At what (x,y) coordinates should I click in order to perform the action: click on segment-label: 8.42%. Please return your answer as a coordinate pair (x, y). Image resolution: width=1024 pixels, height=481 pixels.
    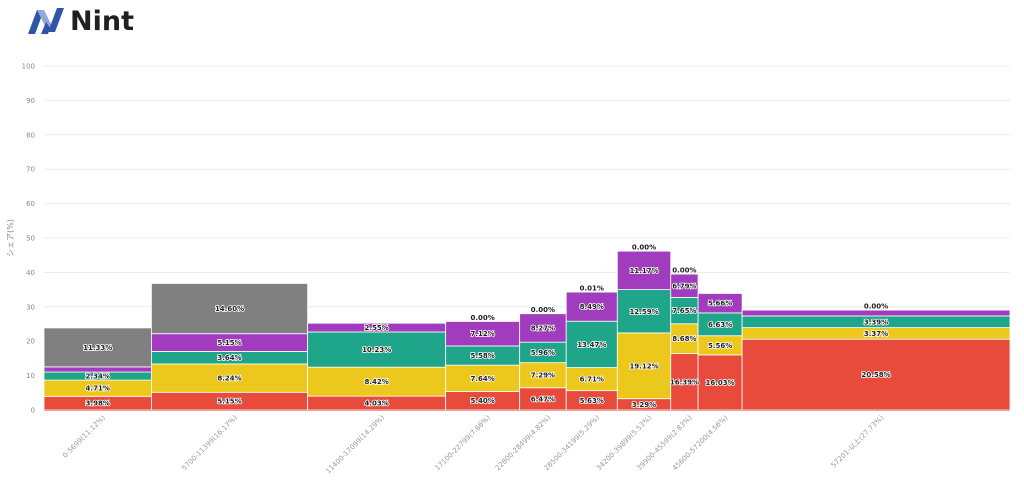
    Looking at the image, I should click on (376, 382).